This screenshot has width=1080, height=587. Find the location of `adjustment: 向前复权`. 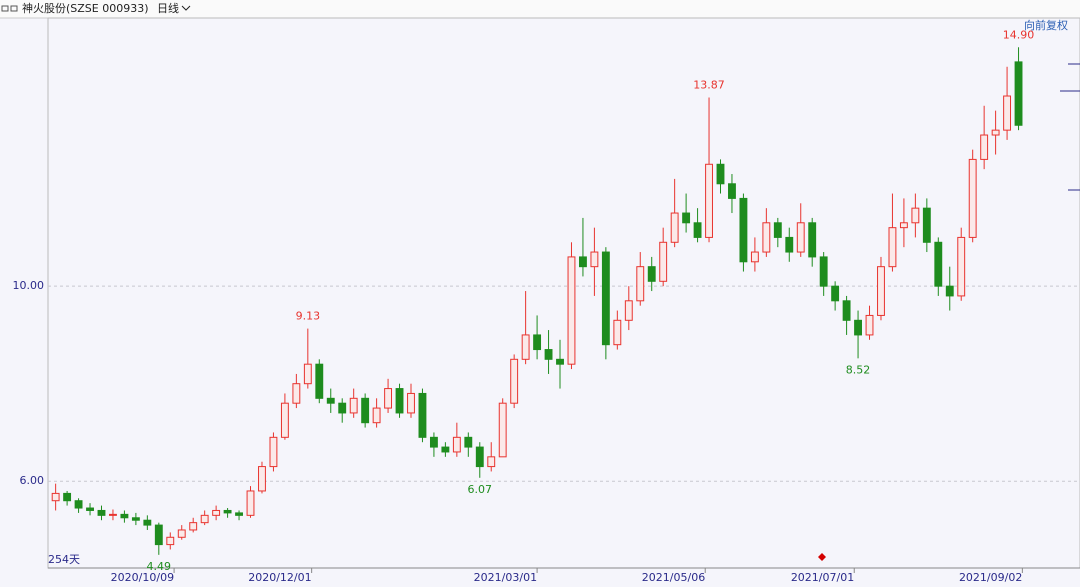

adjustment: 向前复权 is located at coordinates (1046, 25).